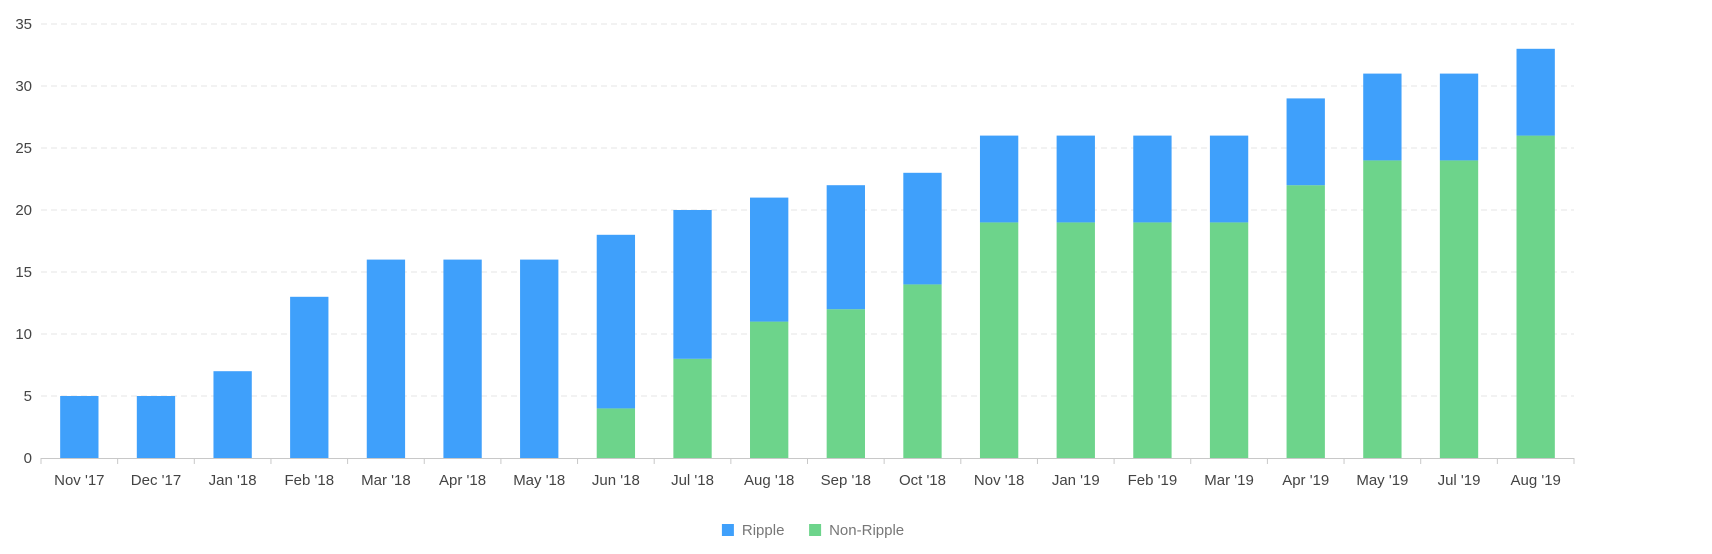 The width and height of the screenshot is (1712, 554). I want to click on x-tick-label-mar-18: Mar '18, so click(386, 480).